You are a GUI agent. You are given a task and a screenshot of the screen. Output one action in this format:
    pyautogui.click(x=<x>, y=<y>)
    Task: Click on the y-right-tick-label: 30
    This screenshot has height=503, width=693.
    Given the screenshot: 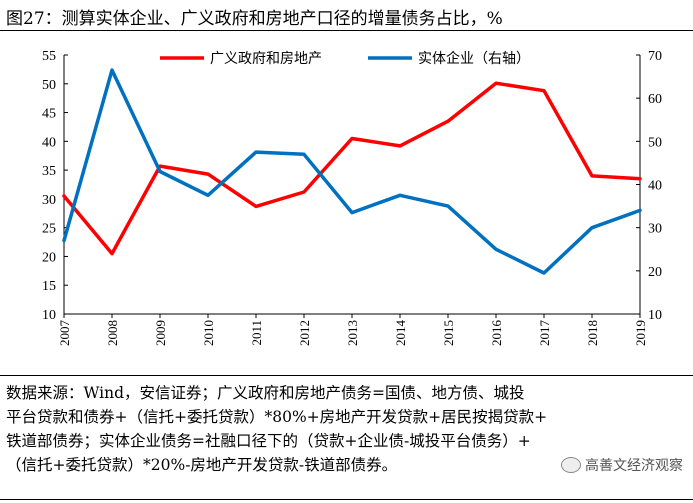 What is the action you would take?
    pyautogui.click(x=655, y=229)
    